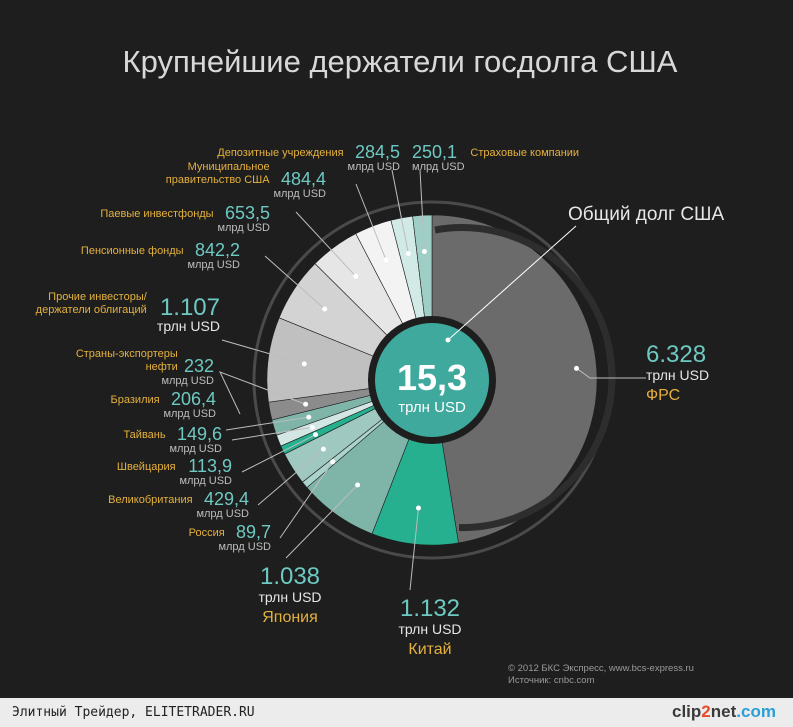 The image size is (793, 727). What do you see at coordinates (432, 407) in the screenshot?
I see `center-unit: трлн USD` at bounding box center [432, 407].